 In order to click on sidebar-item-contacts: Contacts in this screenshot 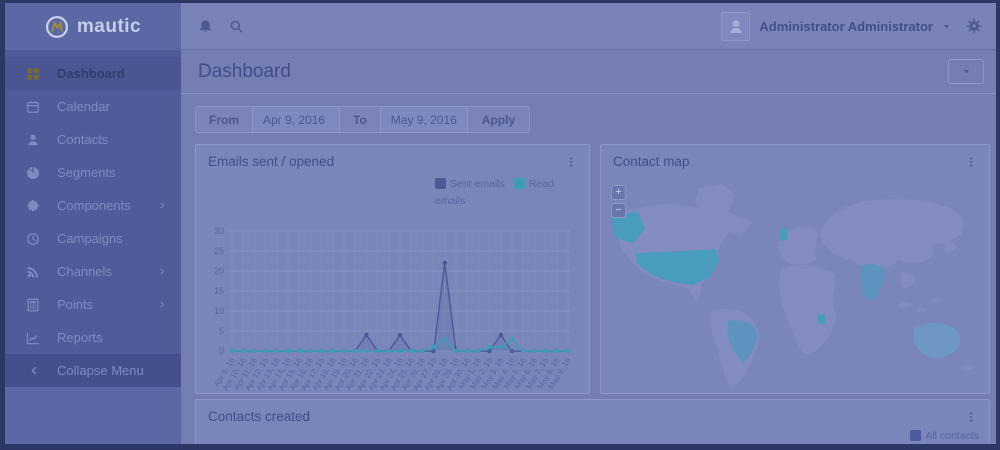, I will do `click(93, 139)`.